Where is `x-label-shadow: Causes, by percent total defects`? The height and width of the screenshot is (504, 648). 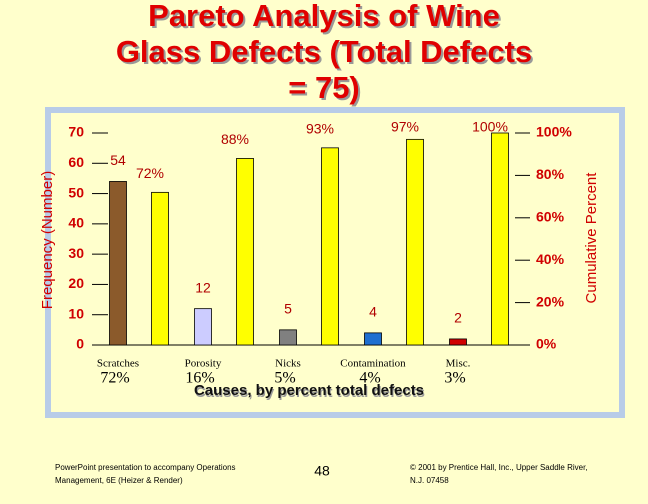
x-label-shadow: Causes, by percent total defects is located at coordinates (310, 392).